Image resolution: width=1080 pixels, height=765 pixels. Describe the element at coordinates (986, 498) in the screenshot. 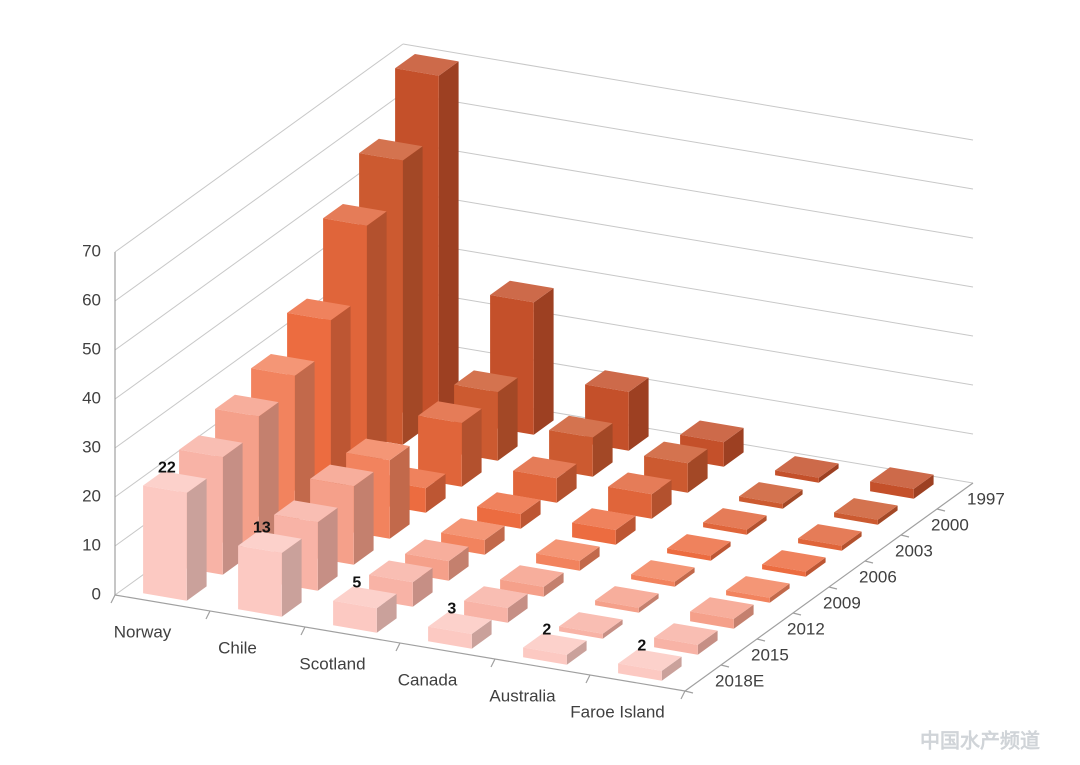

I see `legend-label: 1997` at that location.